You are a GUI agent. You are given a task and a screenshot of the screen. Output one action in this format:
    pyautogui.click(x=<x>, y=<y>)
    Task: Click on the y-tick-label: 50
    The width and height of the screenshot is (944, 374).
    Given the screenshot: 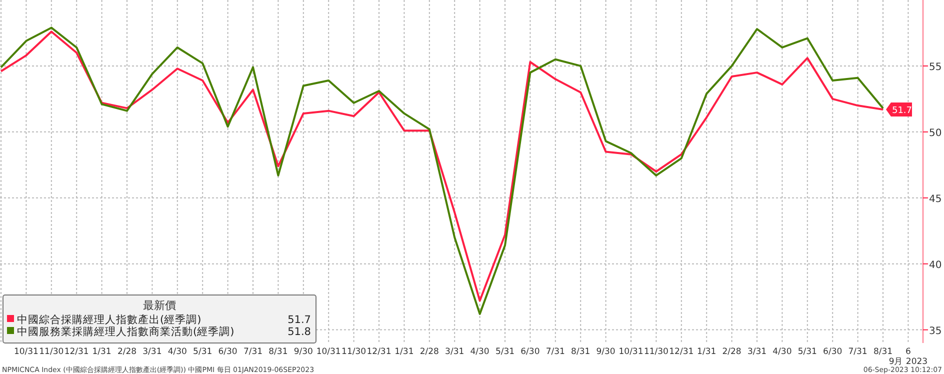 What is the action you would take?
    pyautogui.click(x=935, y=133)
    